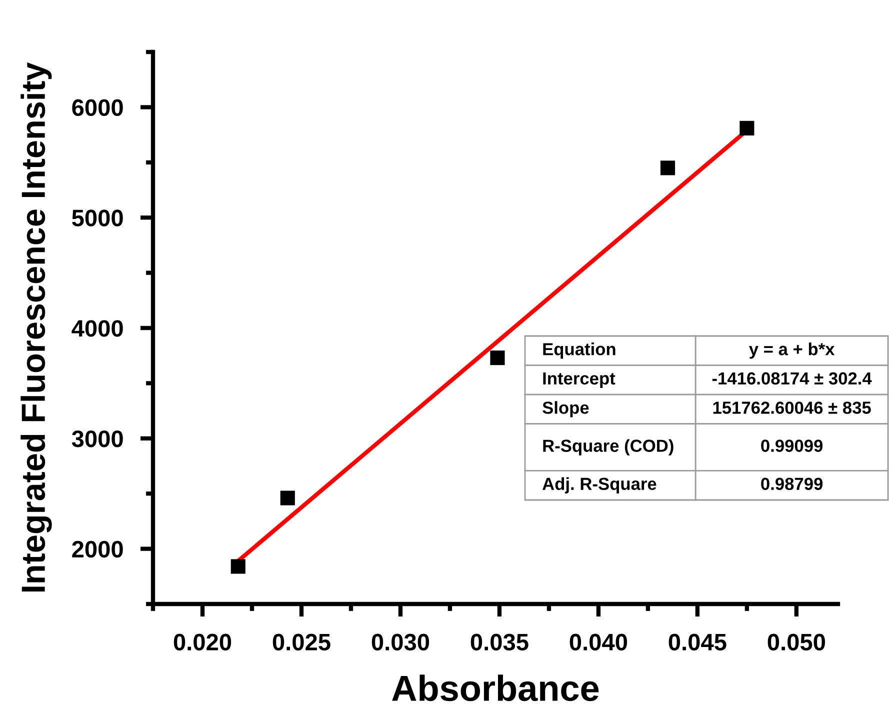 The image size is (889, 709). I want to click on y-tick-label: 4000, so click(97, 328).